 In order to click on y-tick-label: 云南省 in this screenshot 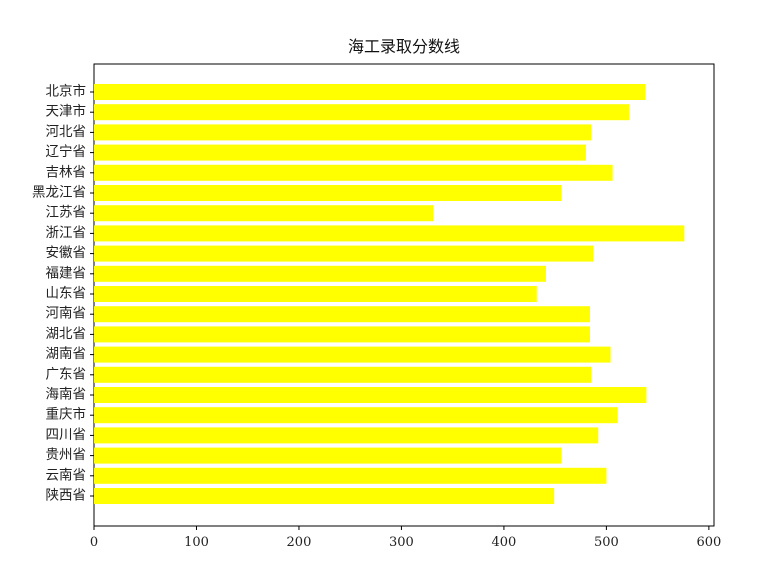, I will do `click(66, 475)`.